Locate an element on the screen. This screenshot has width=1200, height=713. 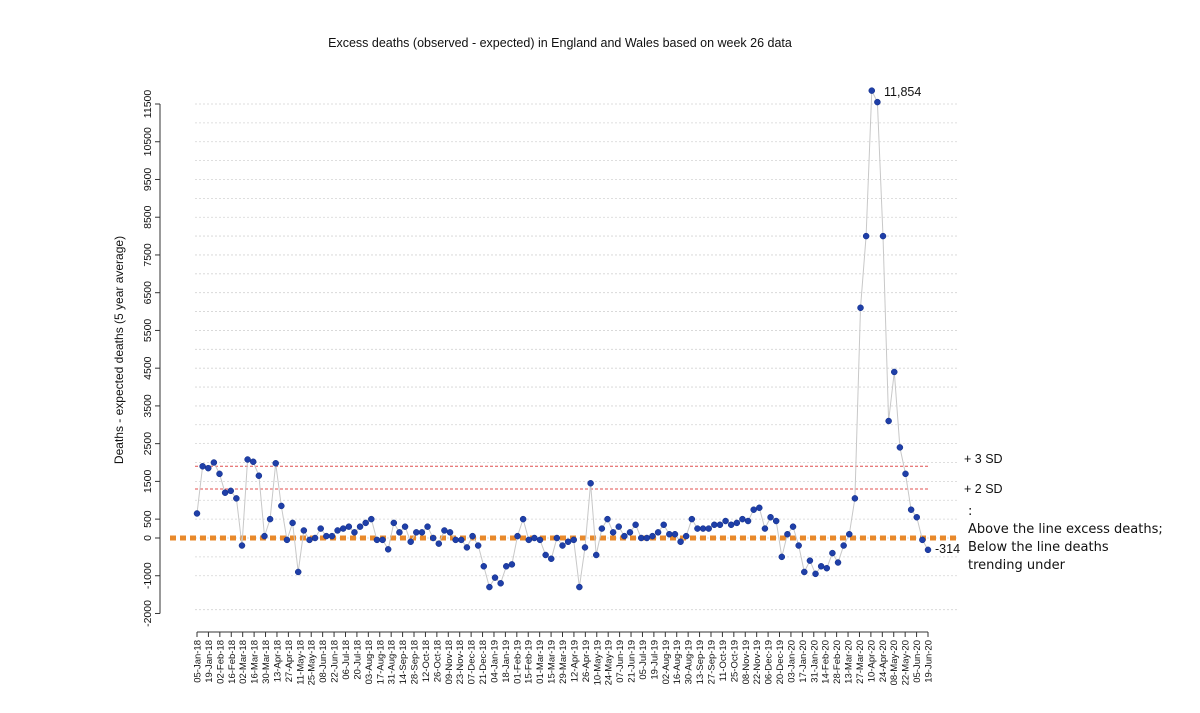
x-tick-label: 07-Jun-19 is located at coordinates (620, 661).